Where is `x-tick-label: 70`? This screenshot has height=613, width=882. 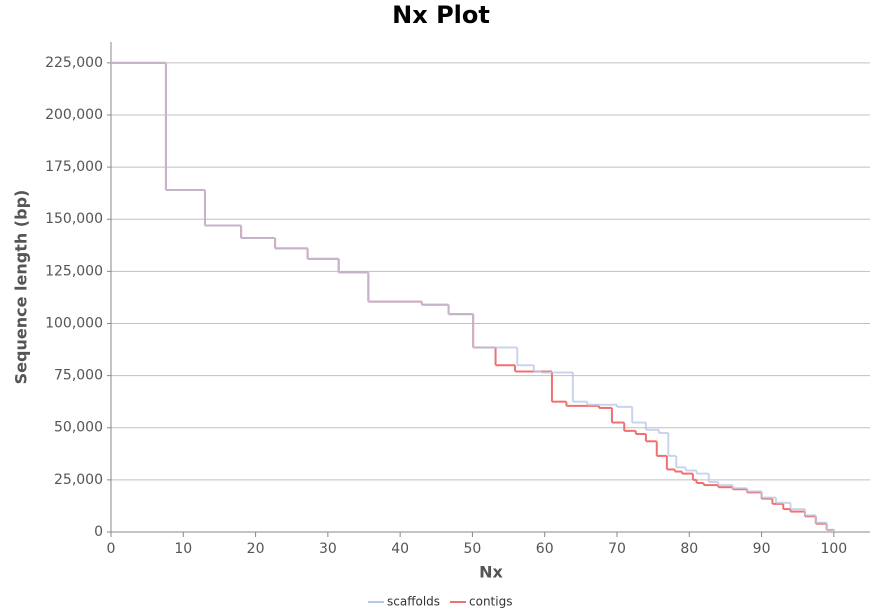
x-tick-label: 70 is located at coordinates (617, 549).